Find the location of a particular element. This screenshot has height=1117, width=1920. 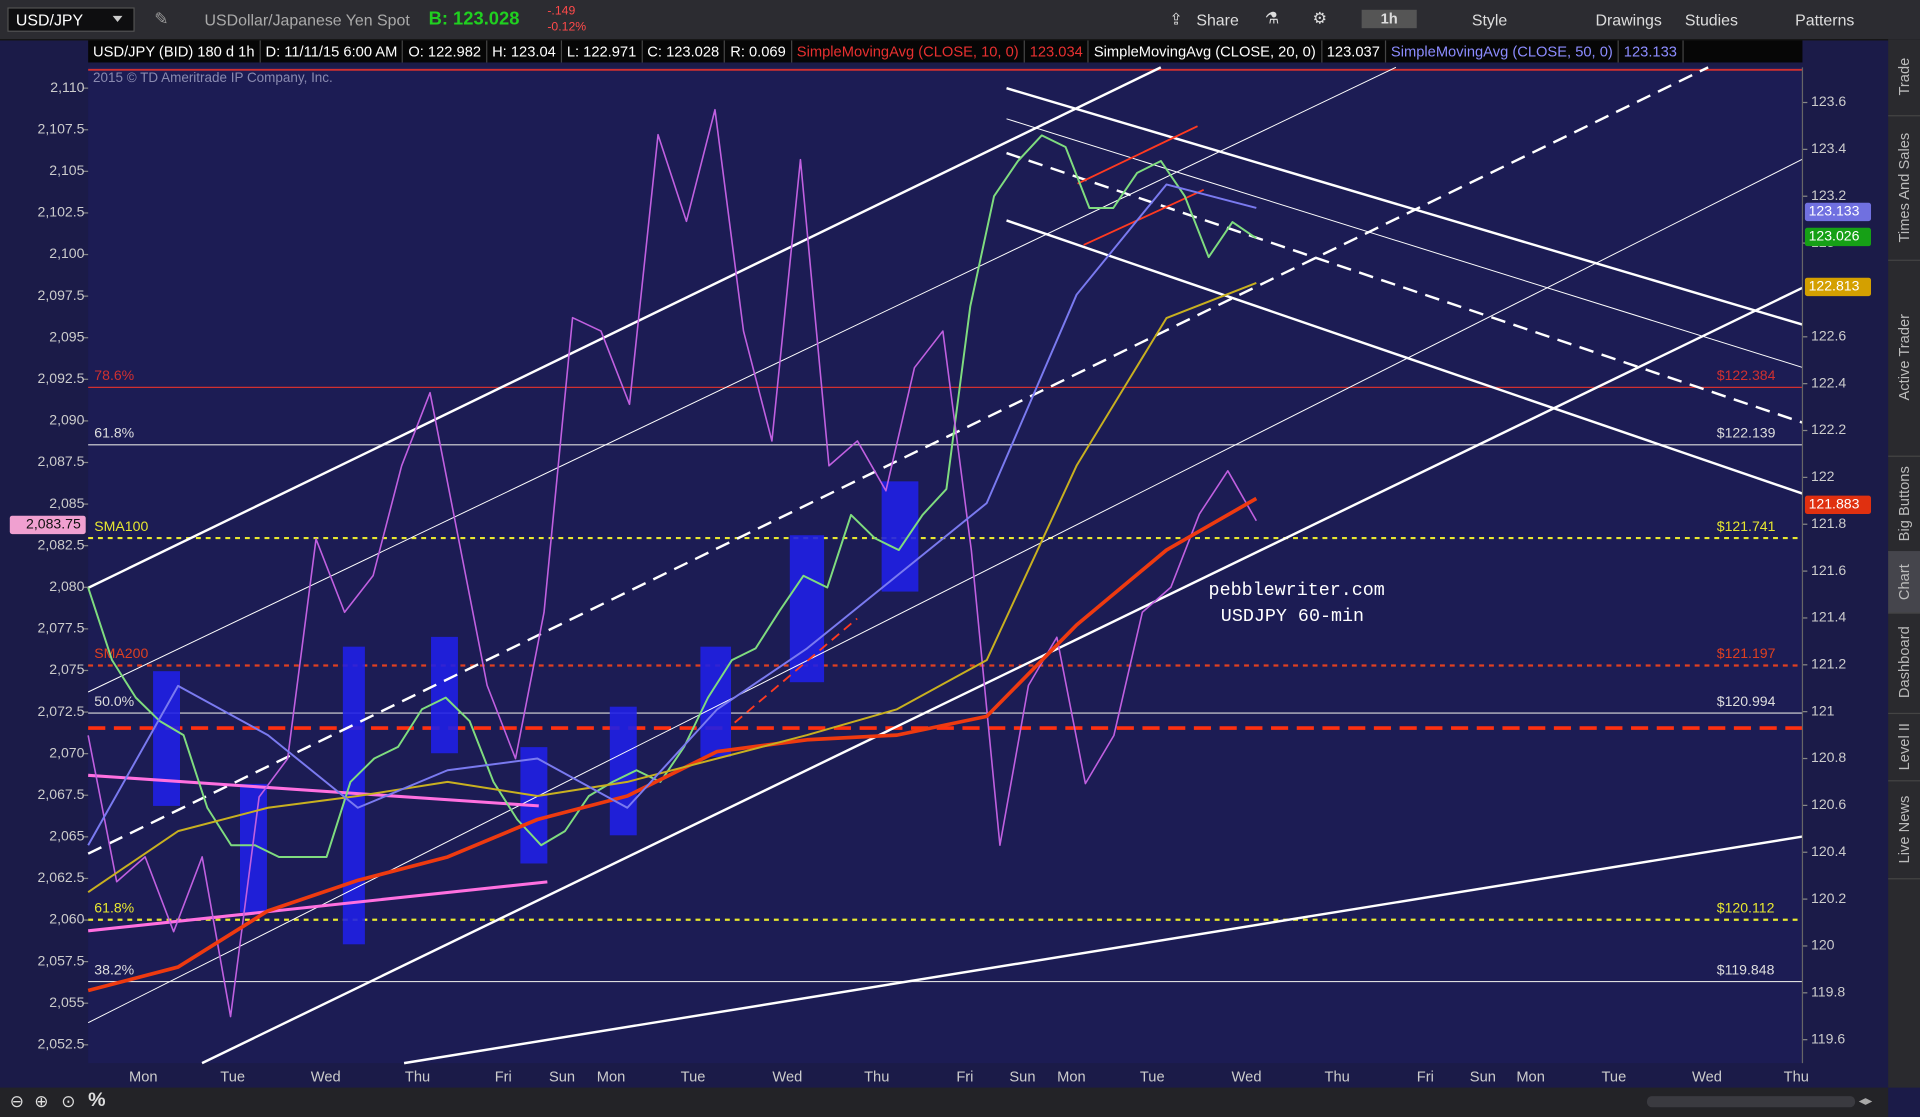

y2-tick-label: 2,097.5 is located at coordinates (61, 295).